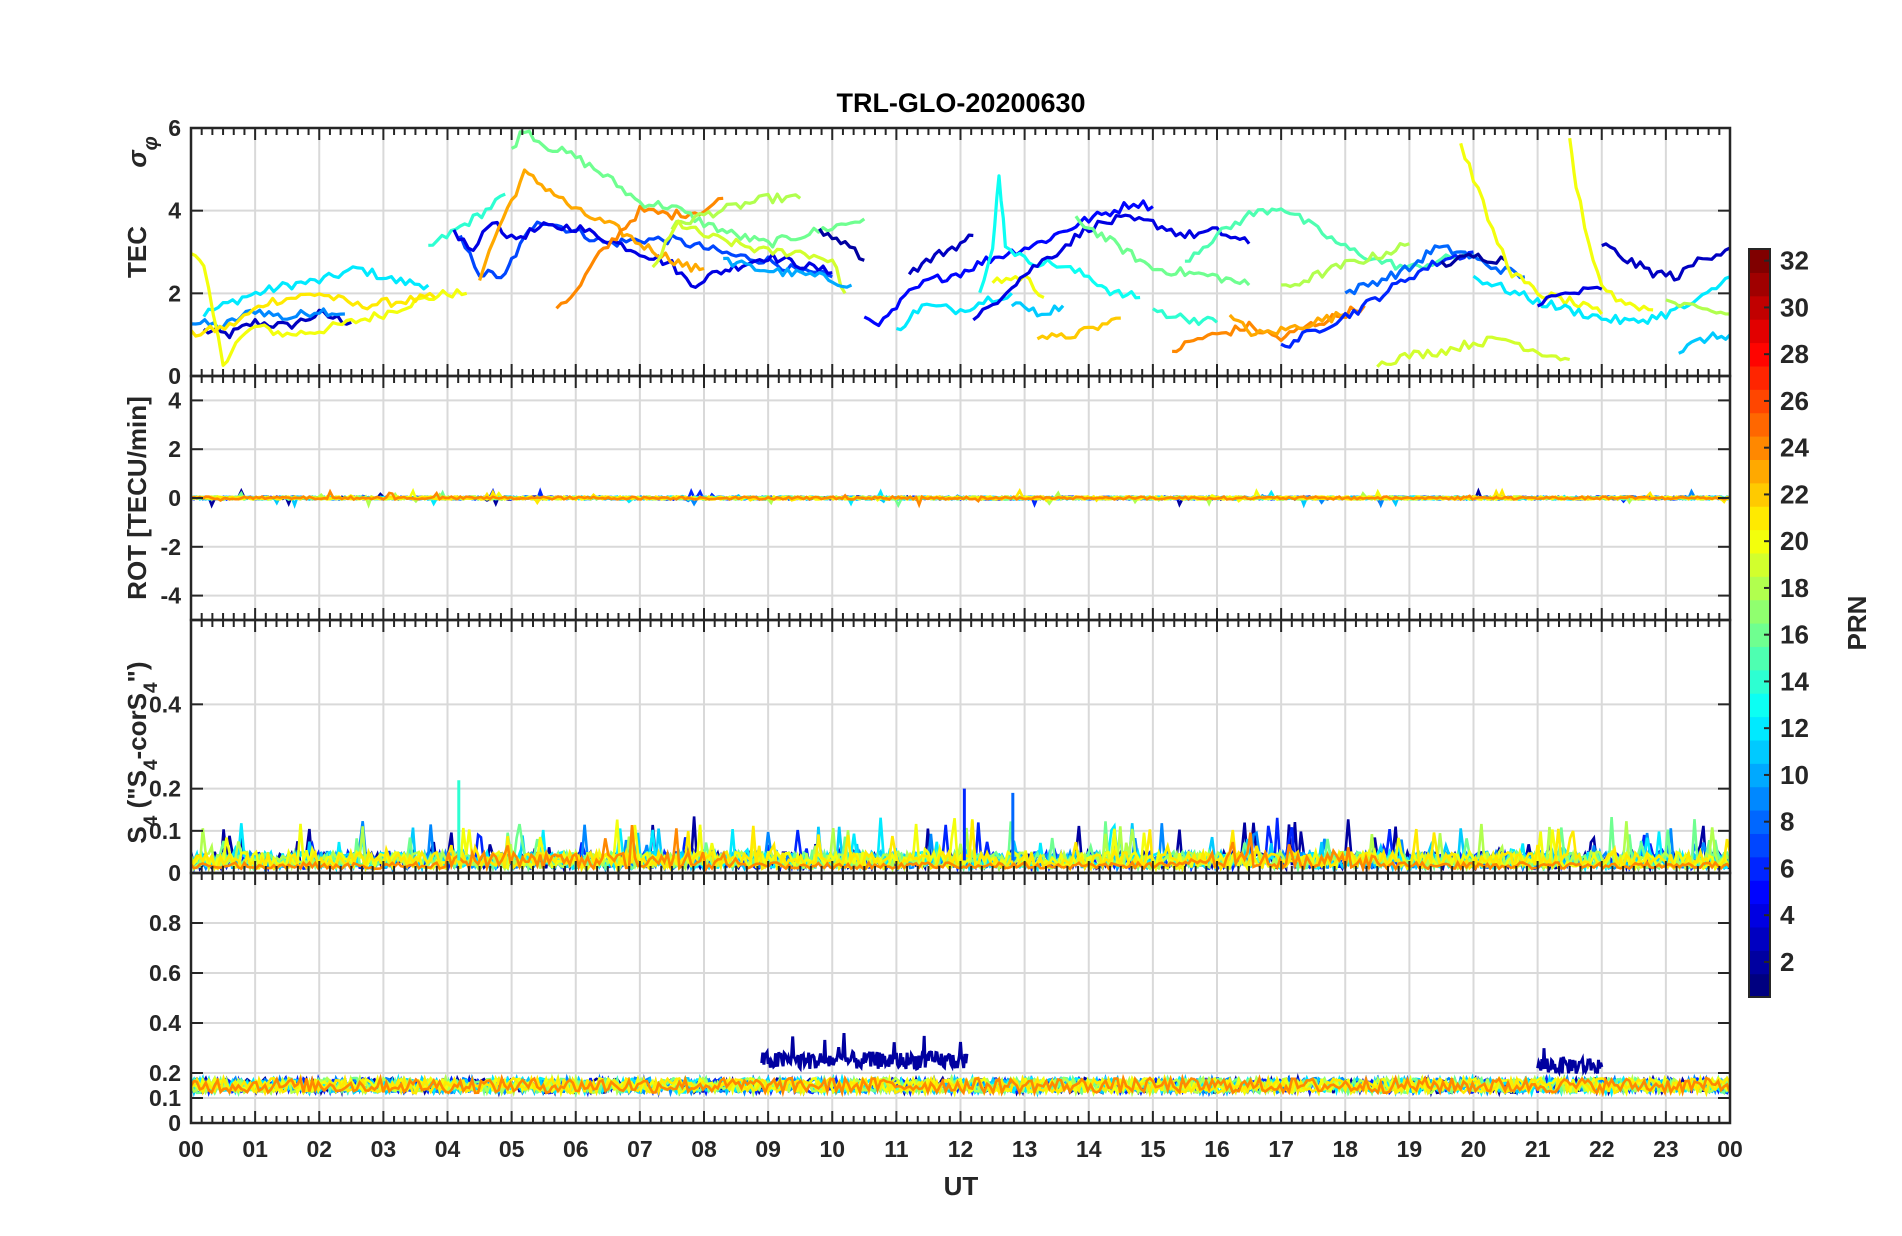  Describe the element at coordinates (384, 1149) in the screenshot. I see `x-tick-label: 03` at that location.